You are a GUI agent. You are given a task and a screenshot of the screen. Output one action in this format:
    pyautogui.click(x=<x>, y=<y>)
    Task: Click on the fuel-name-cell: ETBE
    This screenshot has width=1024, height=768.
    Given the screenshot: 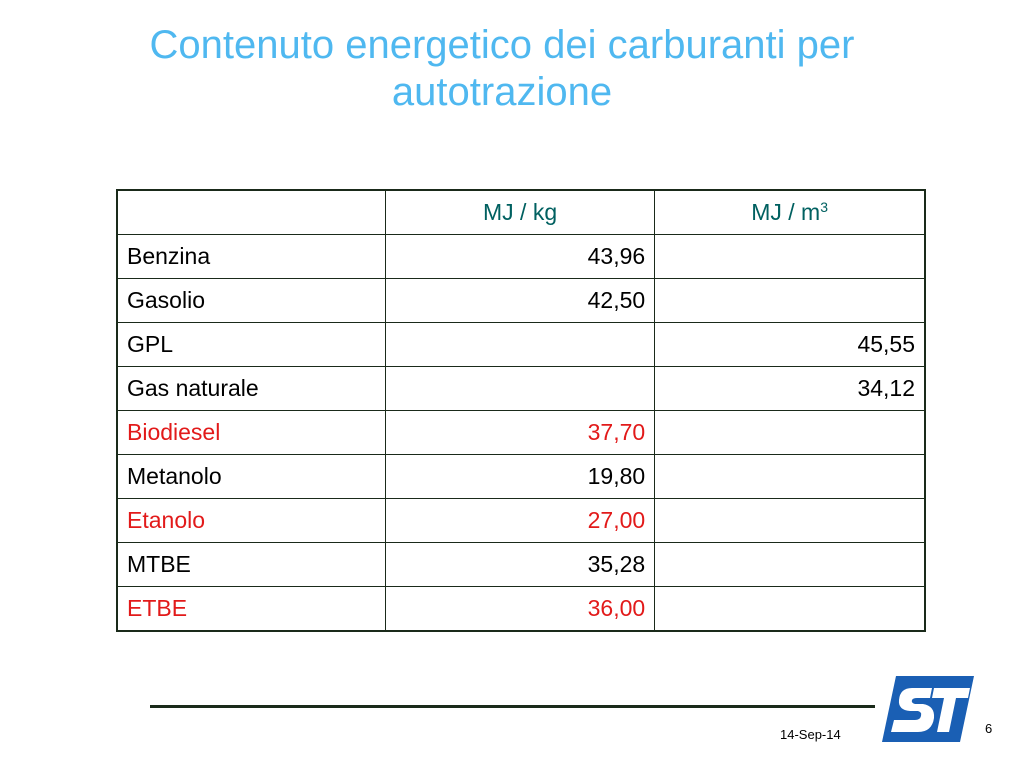 What is the action you would take?
    pyautogui.click(x=251, y=609)
    